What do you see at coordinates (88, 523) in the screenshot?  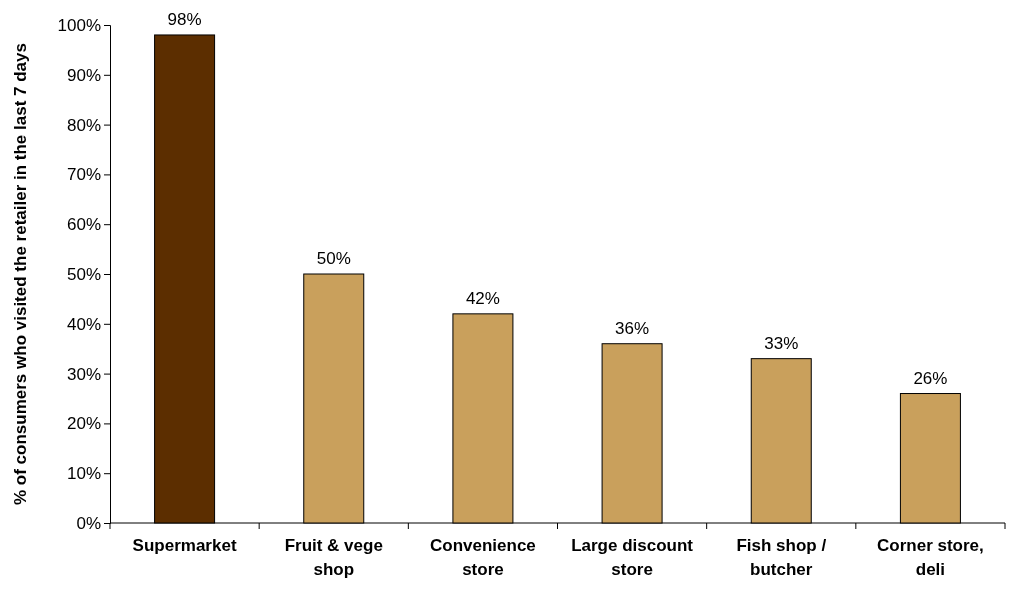 I see `y-tick-label: 0%` at bounding box center [88, 523].